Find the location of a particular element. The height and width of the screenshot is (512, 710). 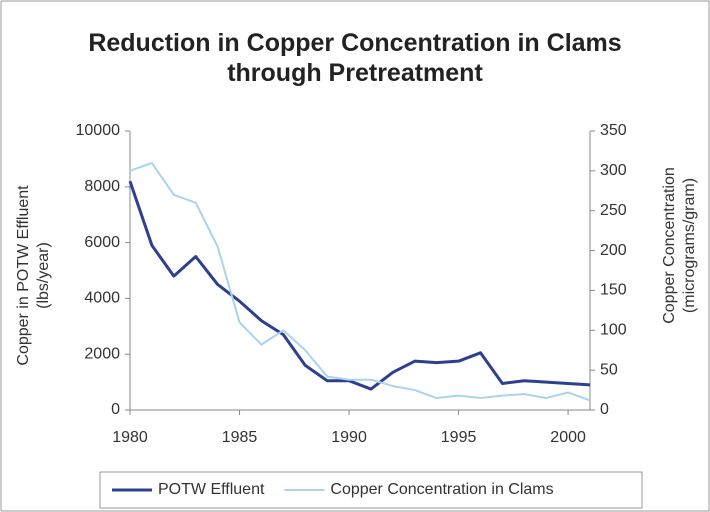

x-tick-label: 1990 is located at coordinates (349, 437).